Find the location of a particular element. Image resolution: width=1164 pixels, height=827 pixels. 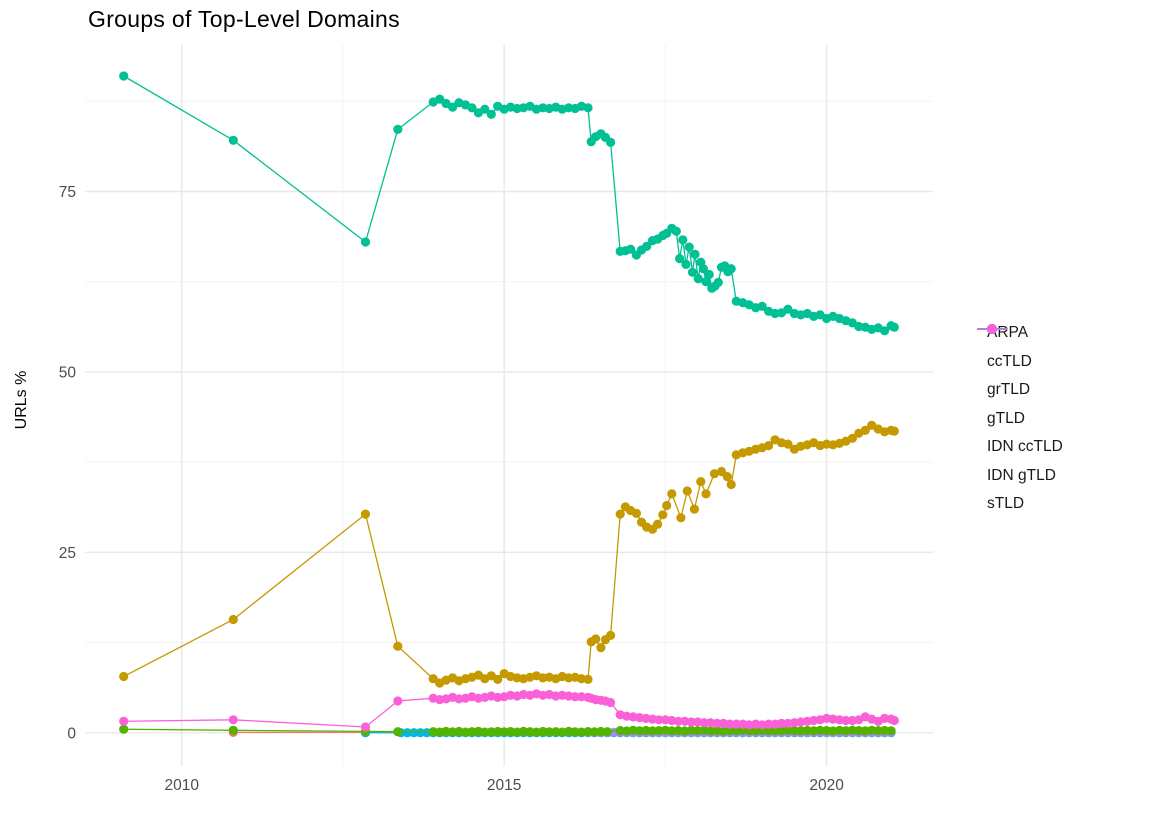

legend-item-IDN-ccTLD: IDN ccTLD is located at coordinates (1019, 393).